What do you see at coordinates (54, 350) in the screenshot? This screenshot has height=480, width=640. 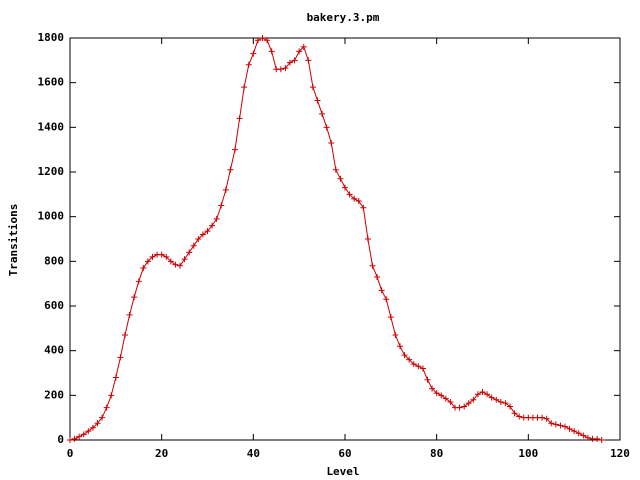 I see `y-tick-label: 400` at bounding box center [54, 350].